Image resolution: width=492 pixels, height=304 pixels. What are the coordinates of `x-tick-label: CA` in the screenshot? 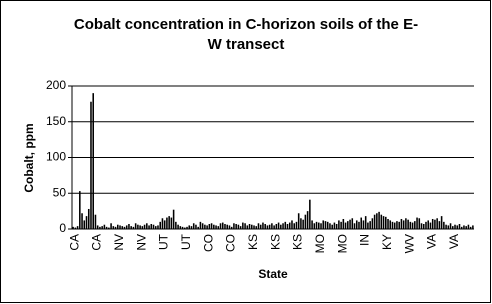 It's located at (74, 242).